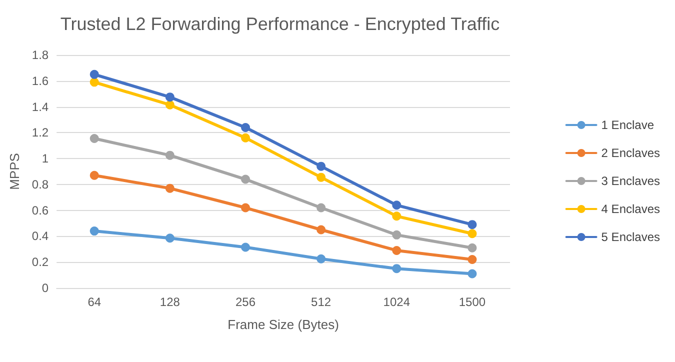 The image size is (675, 362). I want to click on x-tick-label: 1500, so click(472, 302).